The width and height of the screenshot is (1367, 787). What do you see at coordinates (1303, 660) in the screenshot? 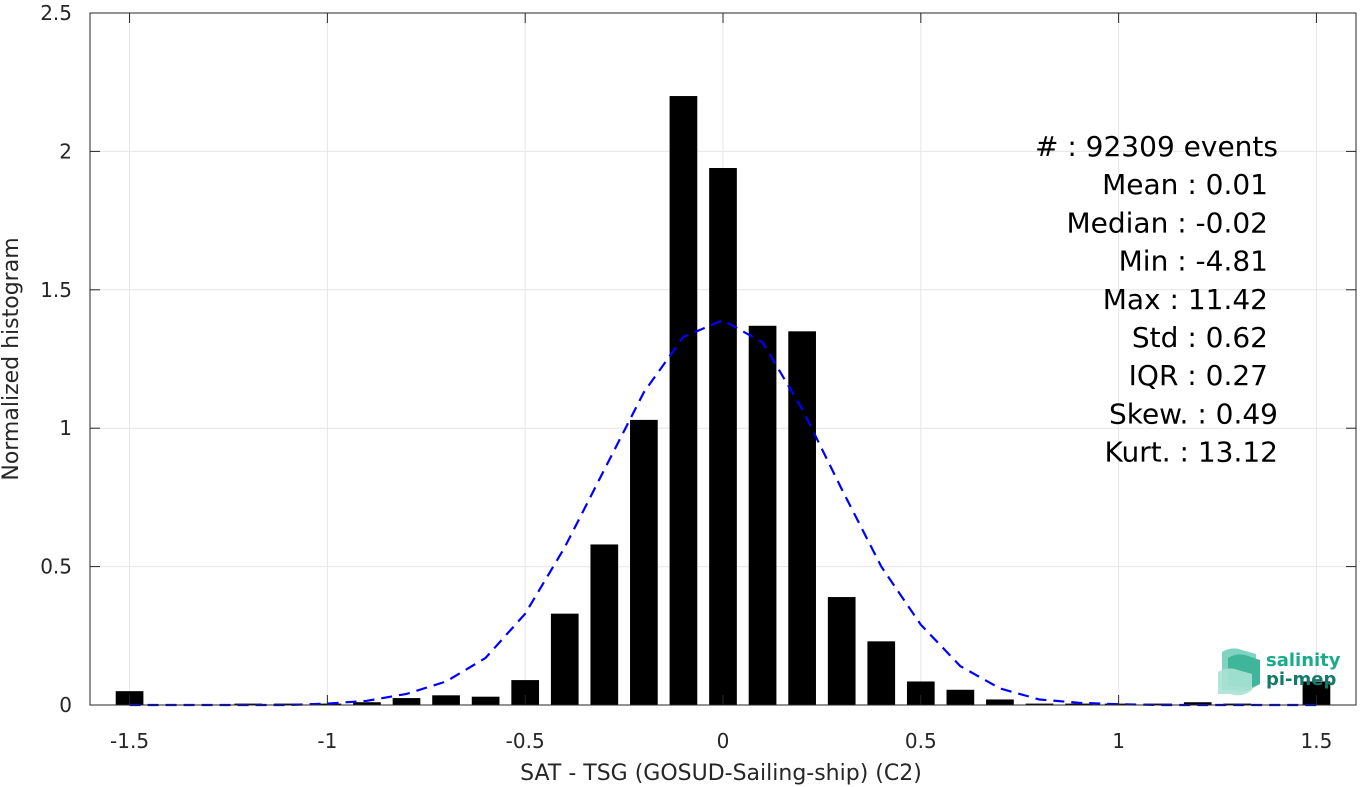
I see `logo-line1: salinity` at bounding box center [1303, 660].